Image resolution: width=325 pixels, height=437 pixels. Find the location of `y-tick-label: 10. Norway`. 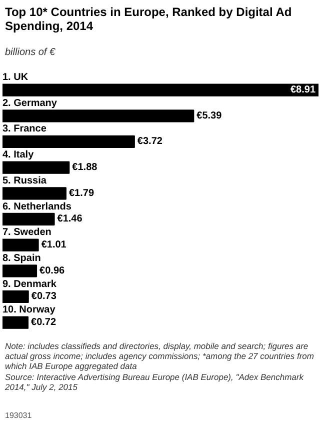

y-tick-label: 10. Norway is located at coordinates (29, 310).